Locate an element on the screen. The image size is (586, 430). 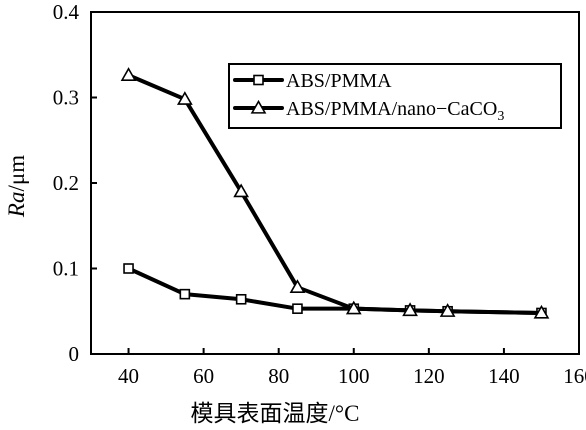
legend-label: ABS/PMMA is located at coordinates (339, 81).